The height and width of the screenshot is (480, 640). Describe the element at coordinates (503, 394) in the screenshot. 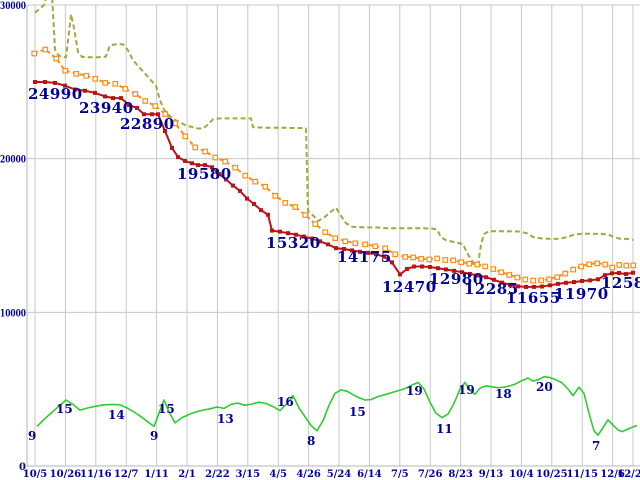

I see `count-data-label: 18` at that location.